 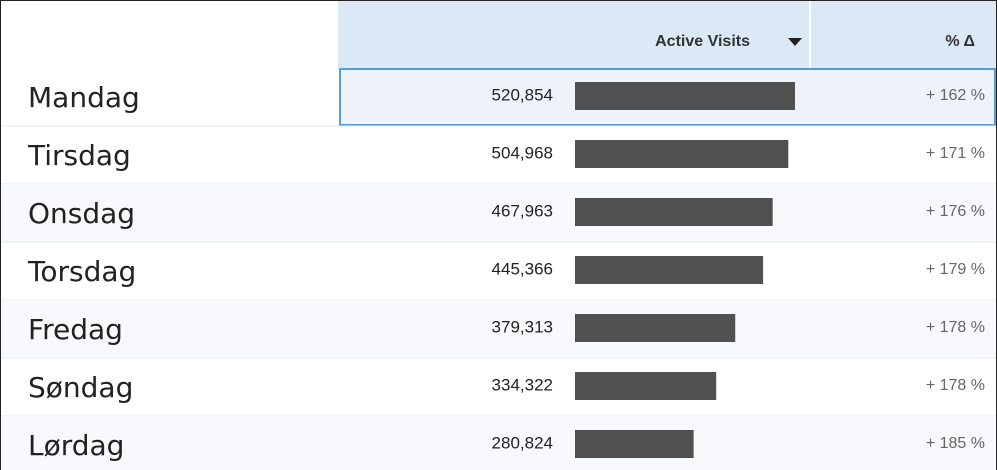 I want to click on column-header: % Δ, so click(x=960, y=41).